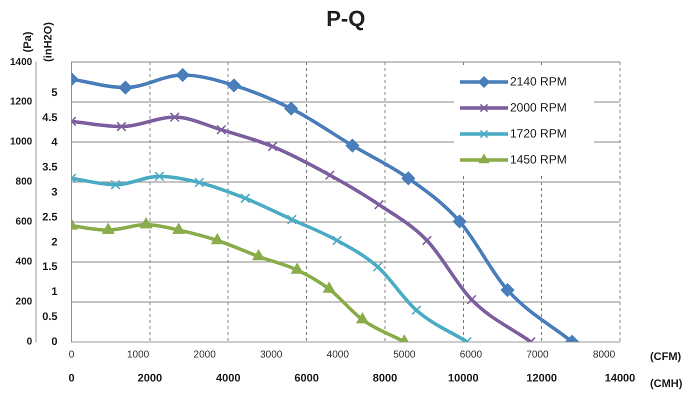 The image size is (700, 397). Describe the element at coordinates (666, 384) in the screenshot. I see `x2-axis-title: (CMH)` at that location.